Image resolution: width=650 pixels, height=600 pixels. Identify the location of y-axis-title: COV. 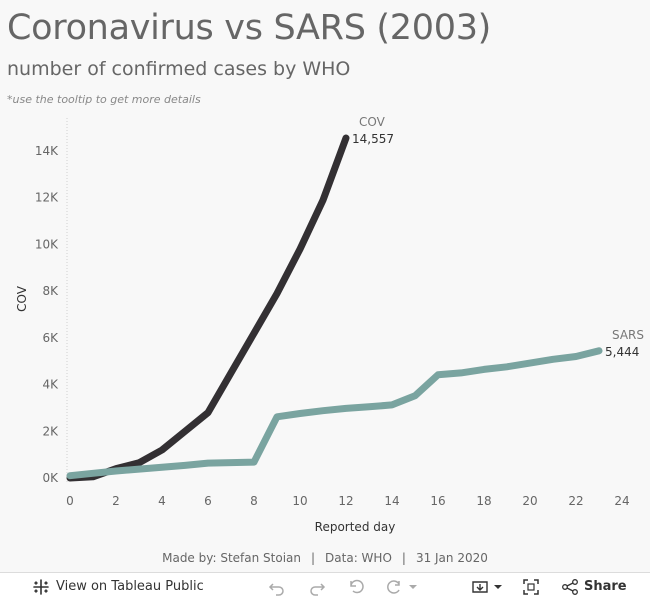
(22, 298).